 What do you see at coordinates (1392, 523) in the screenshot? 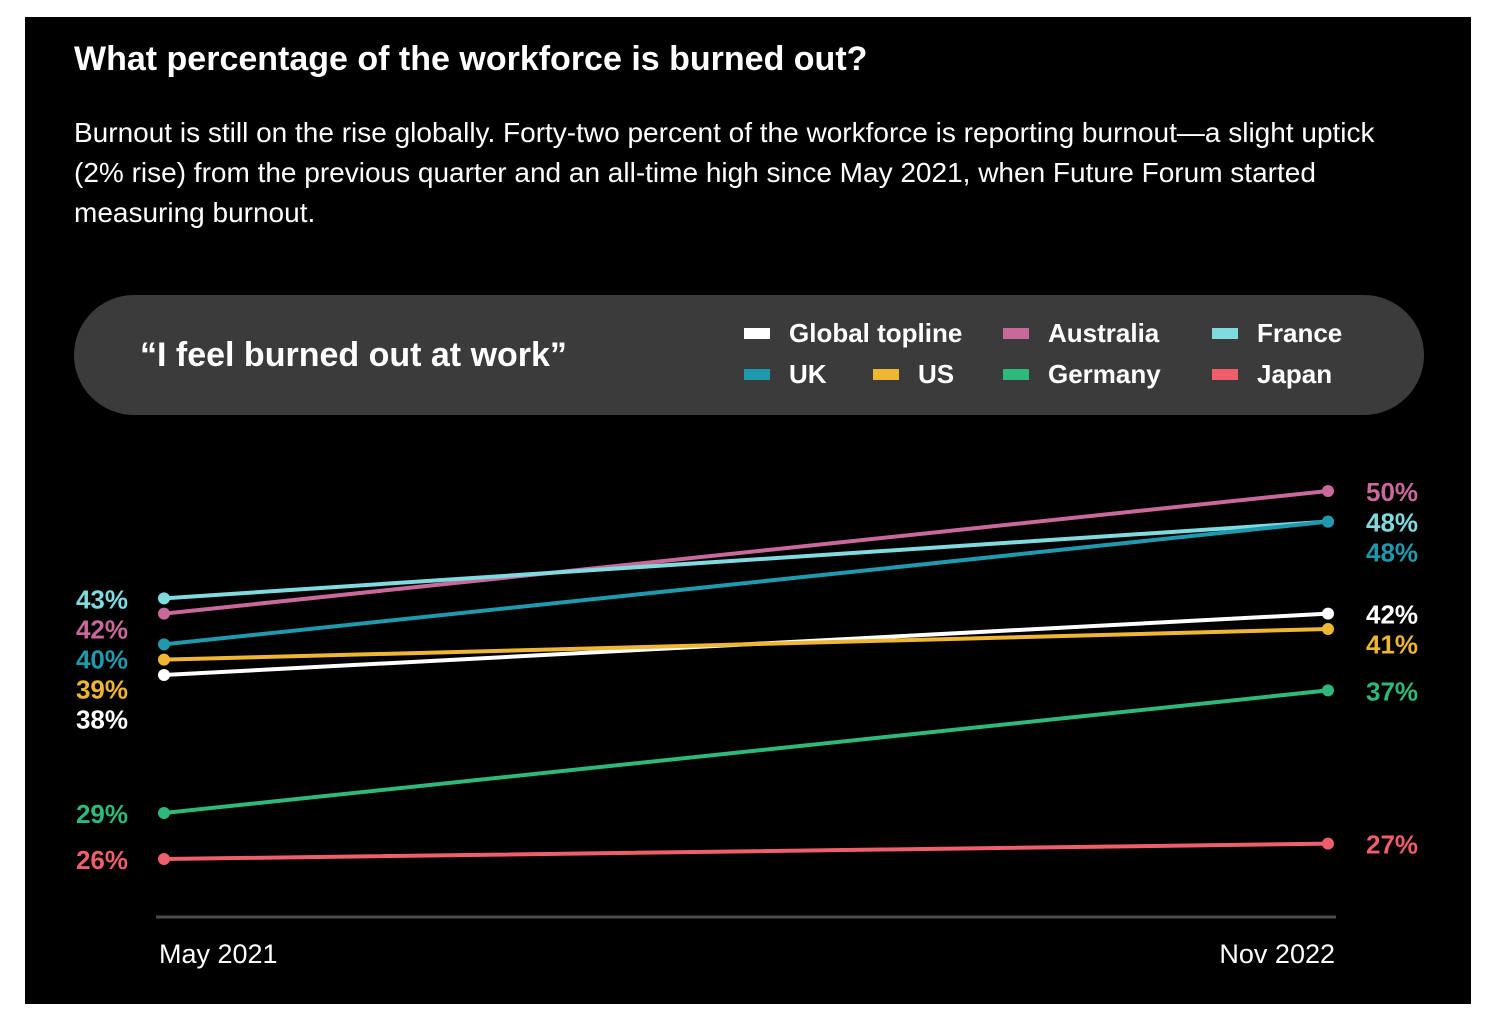
I see `data-label-france-end: 48%` at bounding box center [1392, 523].